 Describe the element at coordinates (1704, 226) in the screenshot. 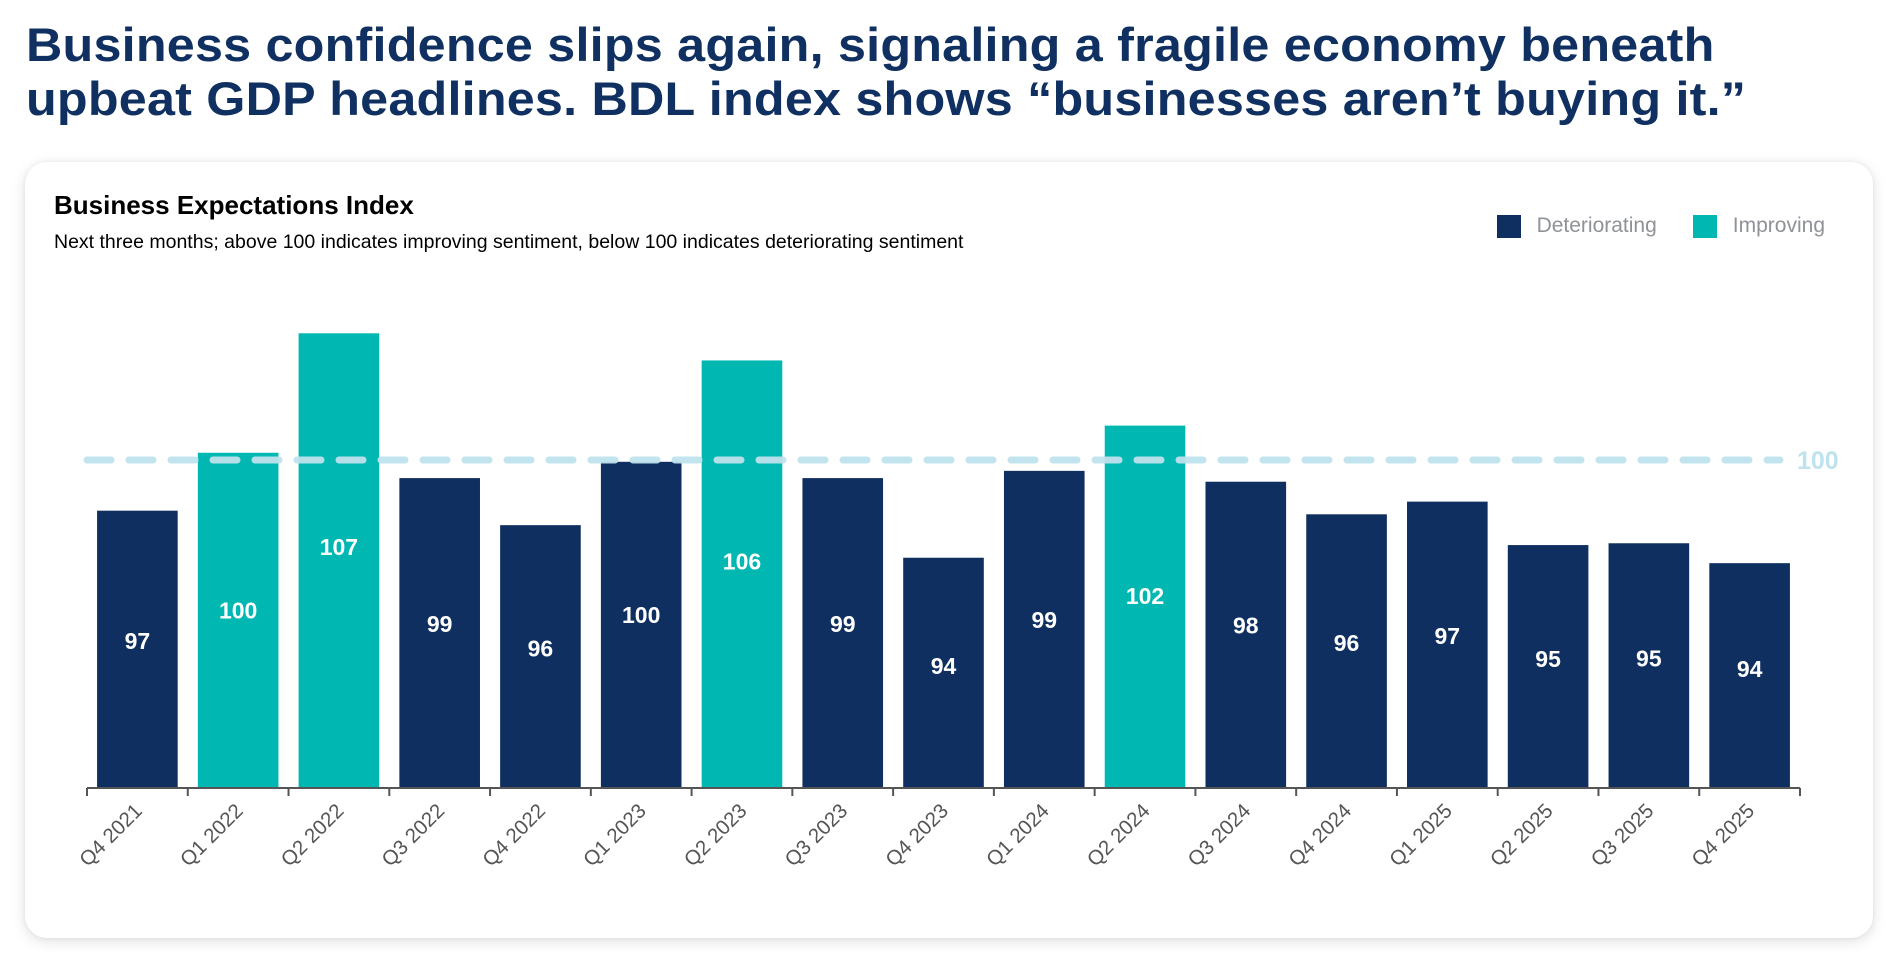

I see `legend-swatch-improving` at that location.